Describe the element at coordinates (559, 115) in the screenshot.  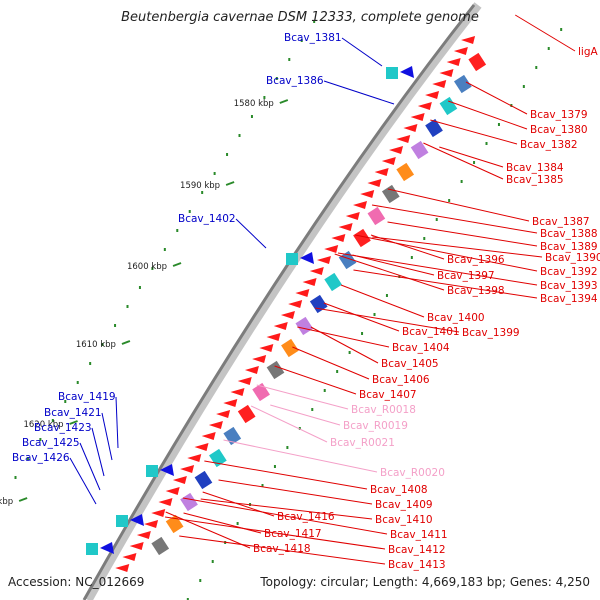
I see `gene-label-right: Bcav_1379` at that location.